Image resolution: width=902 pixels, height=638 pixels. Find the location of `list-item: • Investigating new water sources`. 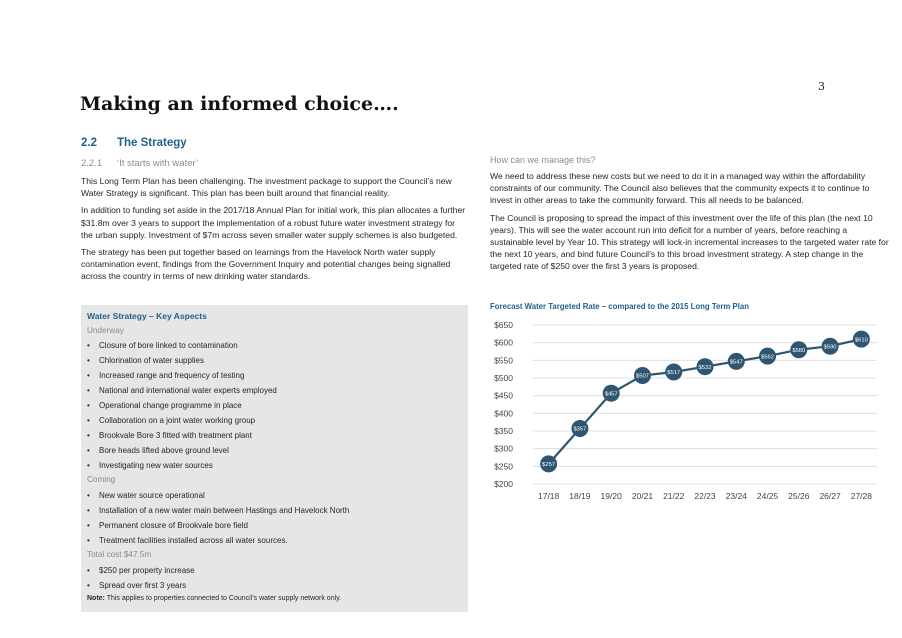

list-item: • Investigating new water sources is located at coordinates (182, 465).